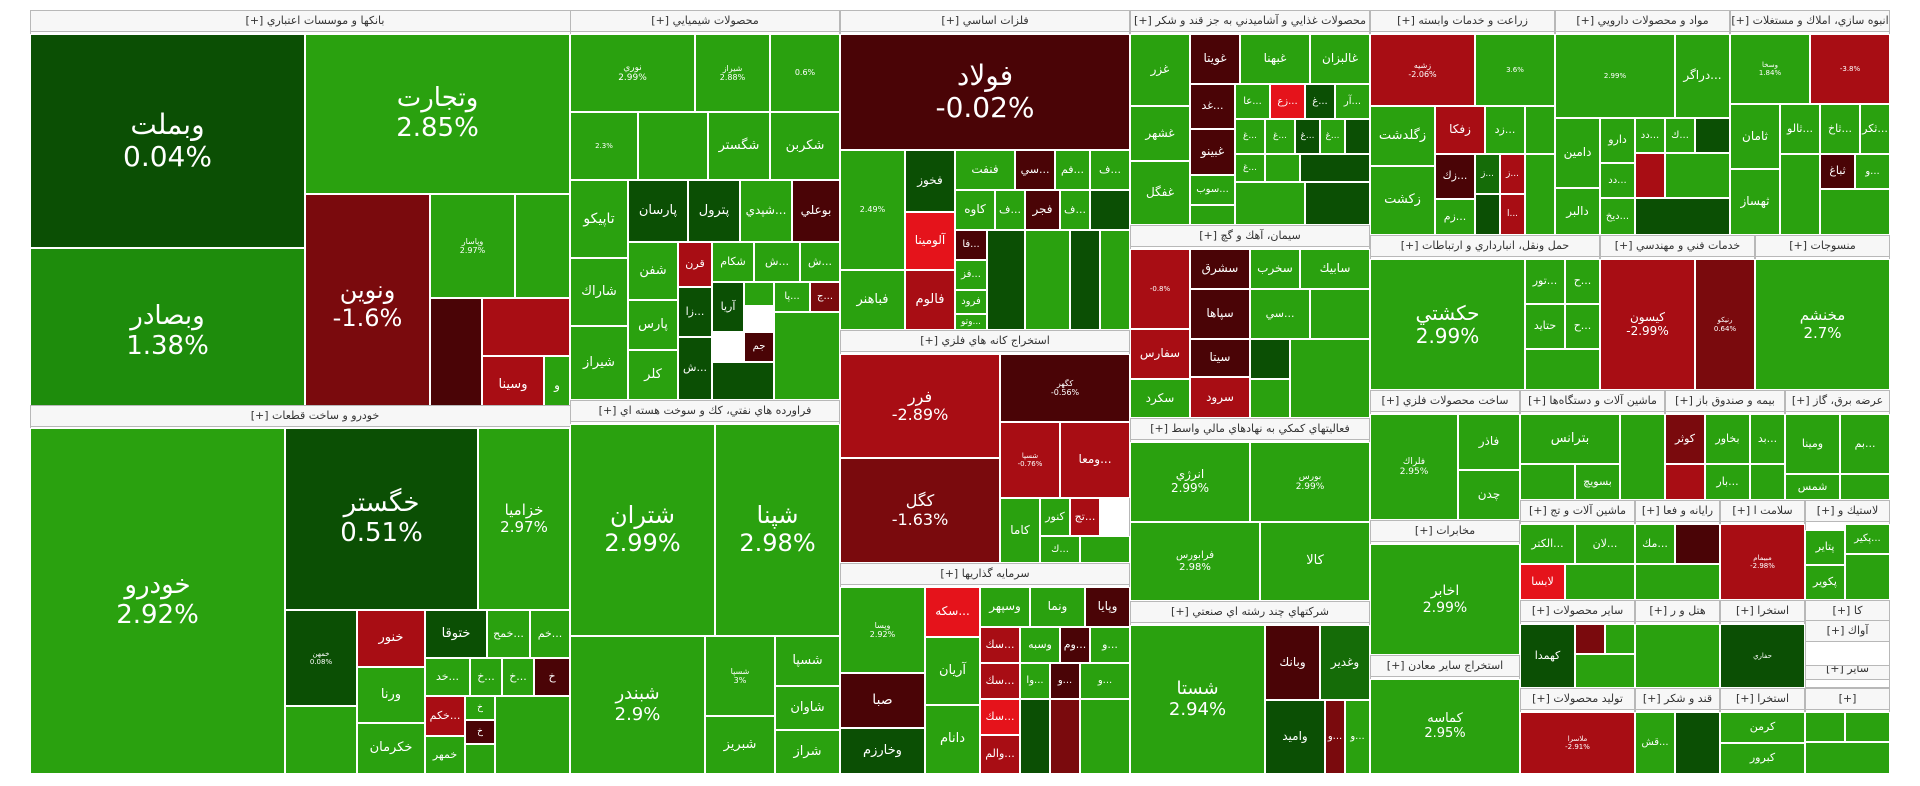 The image size is (1920, 786). Describe the element at coordinates (1455, 217) in the screenshot. I see `stock-tile: ...زم` at that location.